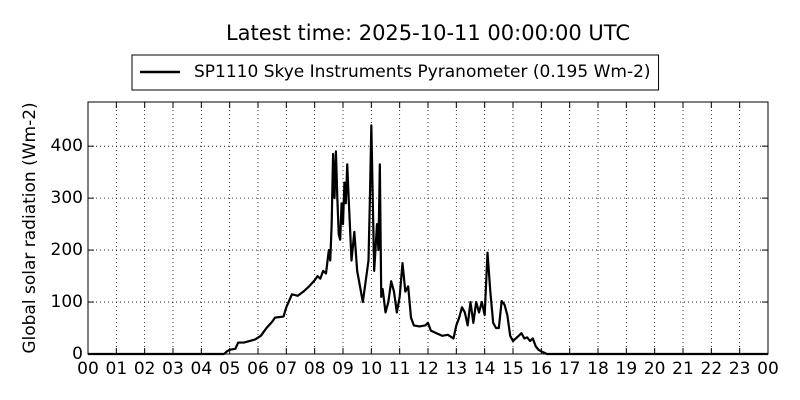 This screenshot has width=800, height=400. Describe the element at coordinates (428, 33) in the screenshot. I see `chart-title: Latest time: 2025-10-11 00:00:00 UTC` at that location.